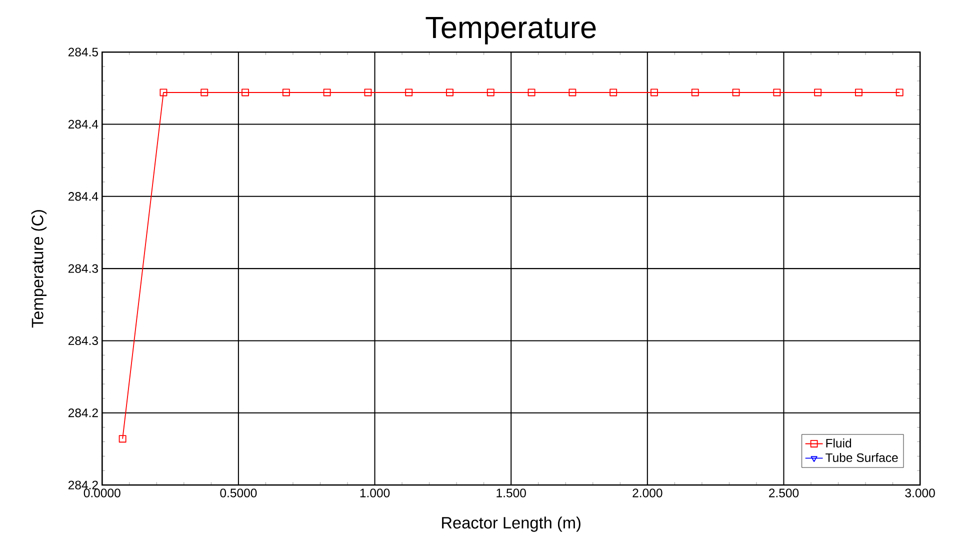  Describe the element at coordinates (511, 493) in the screenshot. I see `x-tick-label: 1.500` at that location.